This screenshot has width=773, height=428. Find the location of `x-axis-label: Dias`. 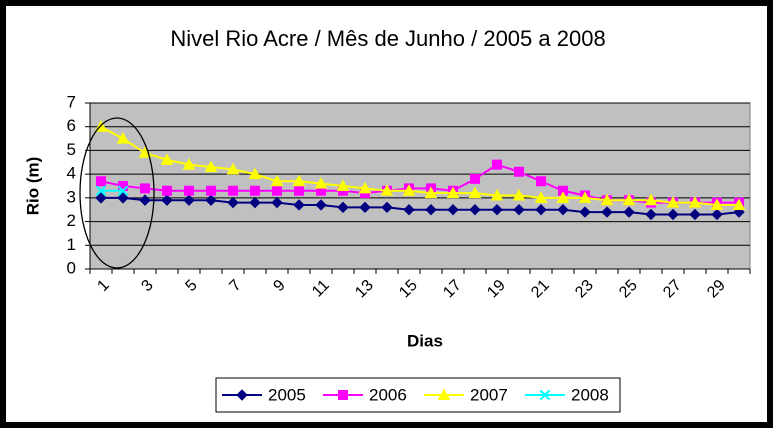

x-axis-label: Dias is located at coordinates (425, 340).